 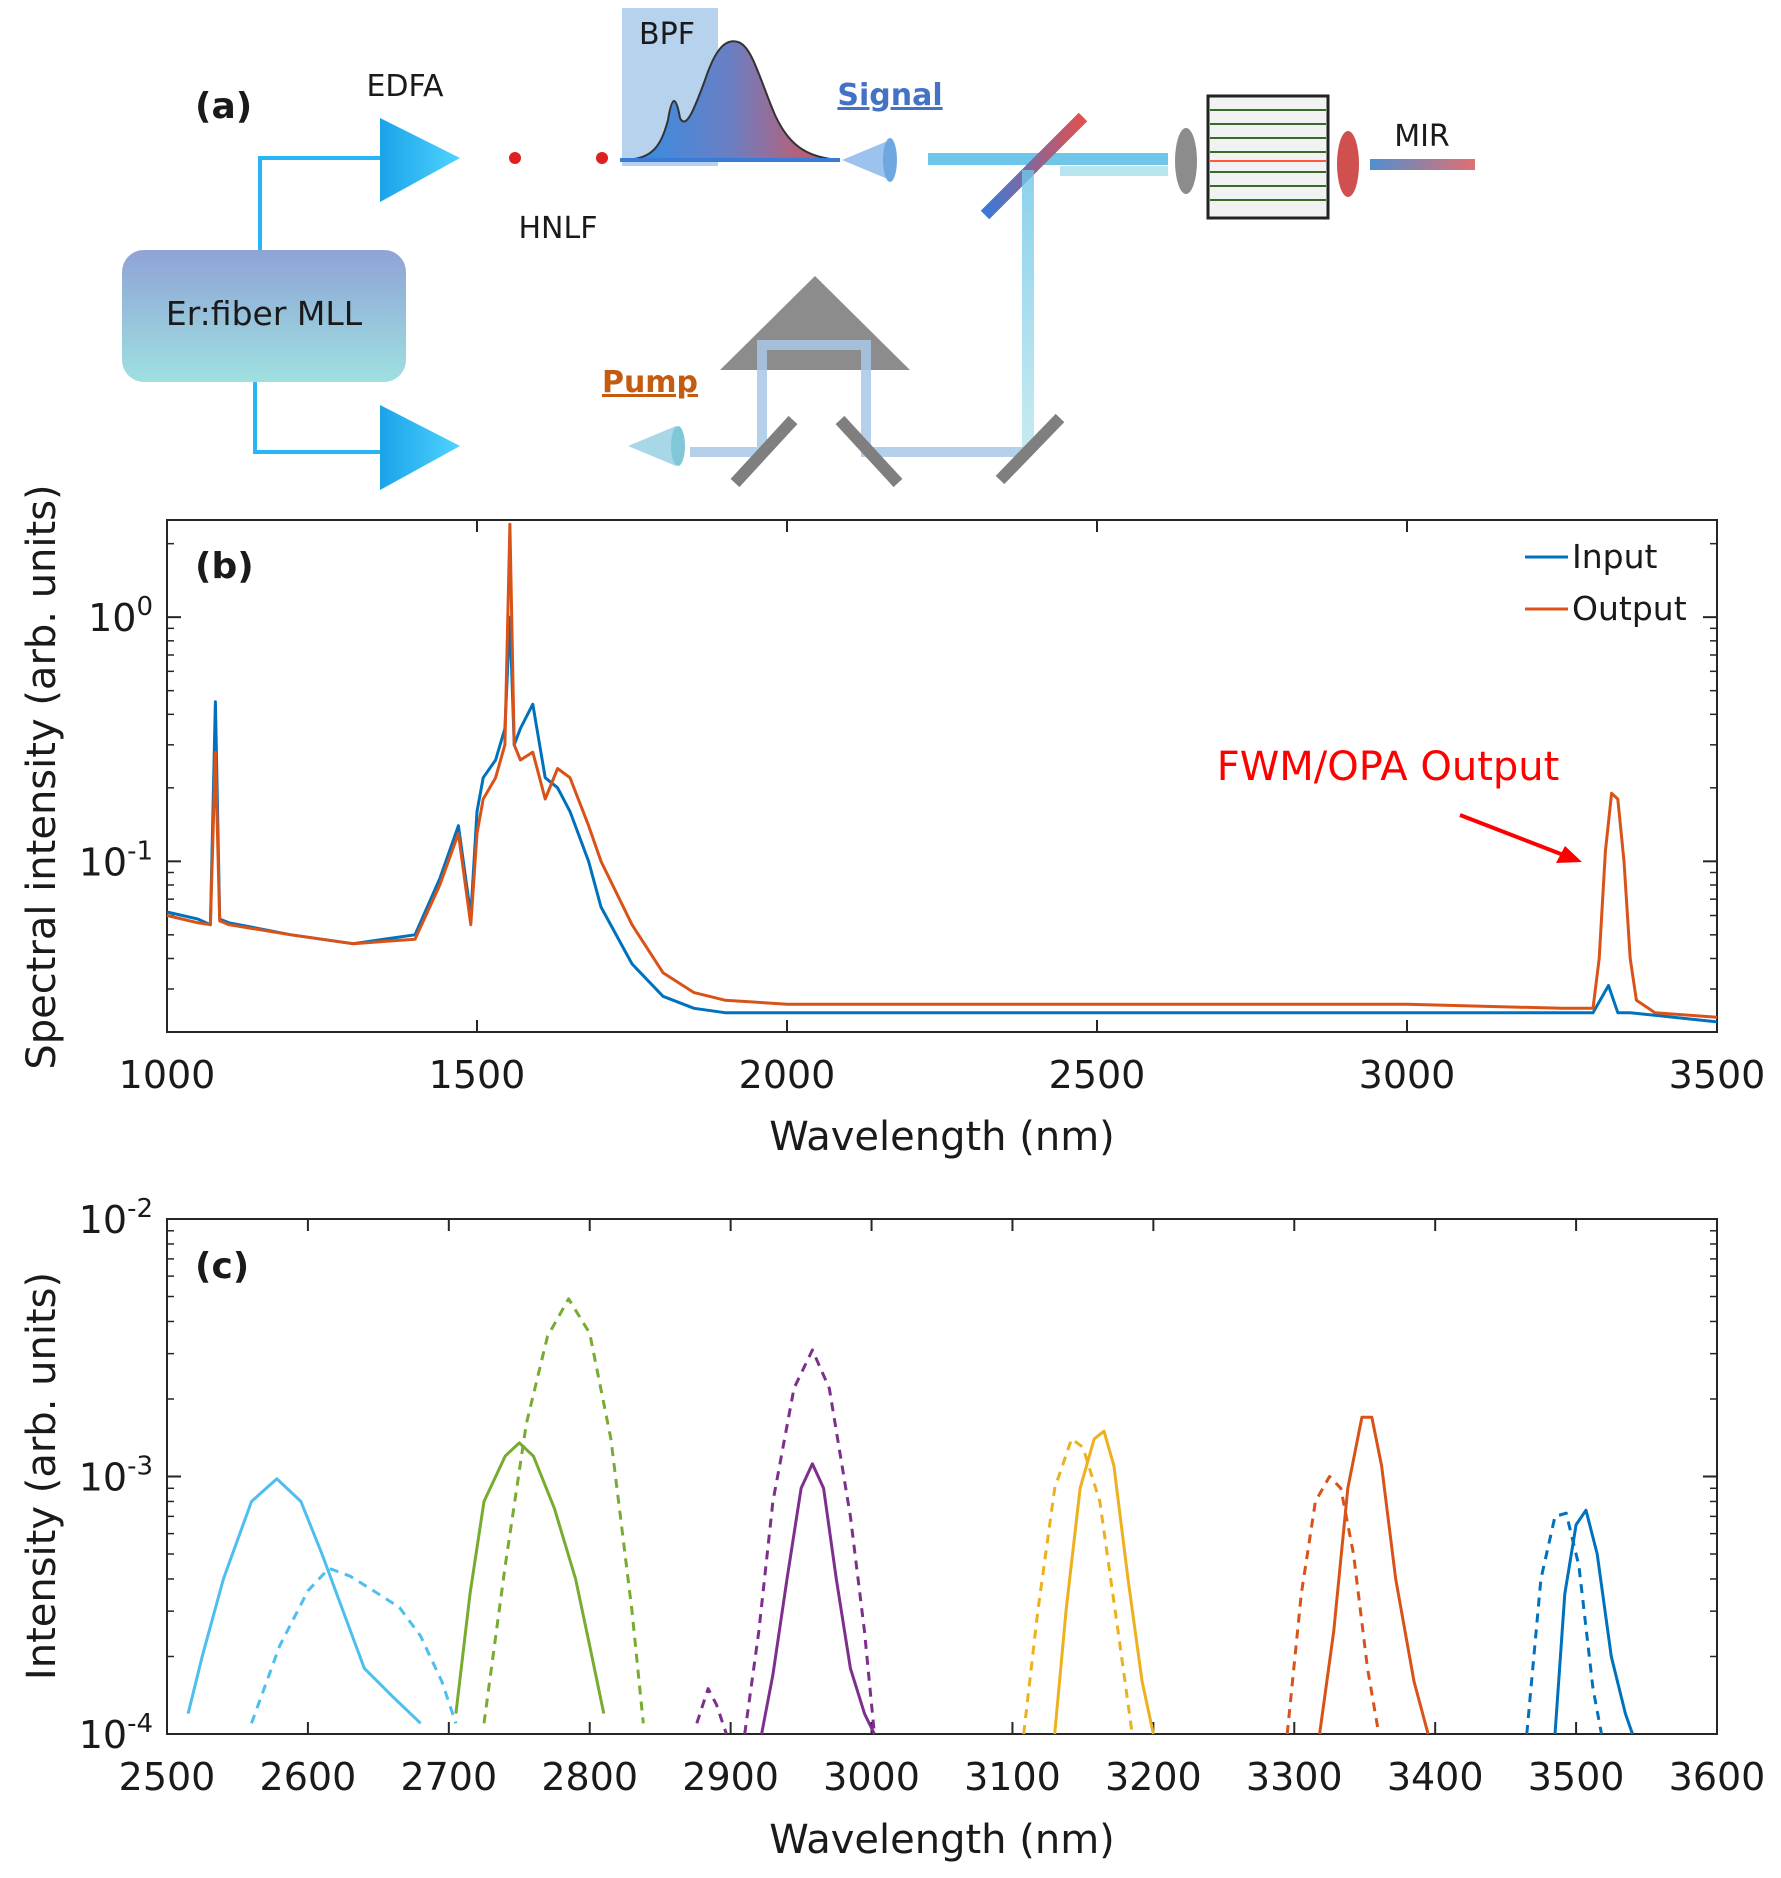 I want to click on dichroic-mirror-icon, so click(x=1034, y=166).